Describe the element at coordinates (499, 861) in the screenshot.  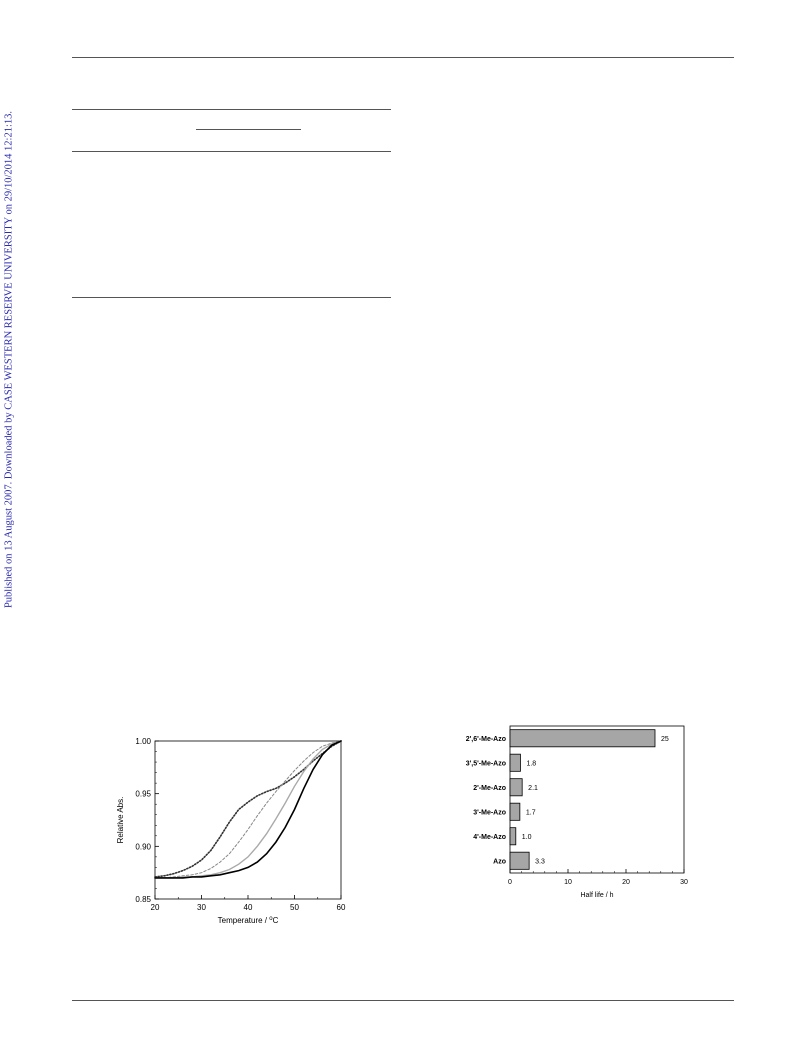
I see `category-label: Azo` at that location.